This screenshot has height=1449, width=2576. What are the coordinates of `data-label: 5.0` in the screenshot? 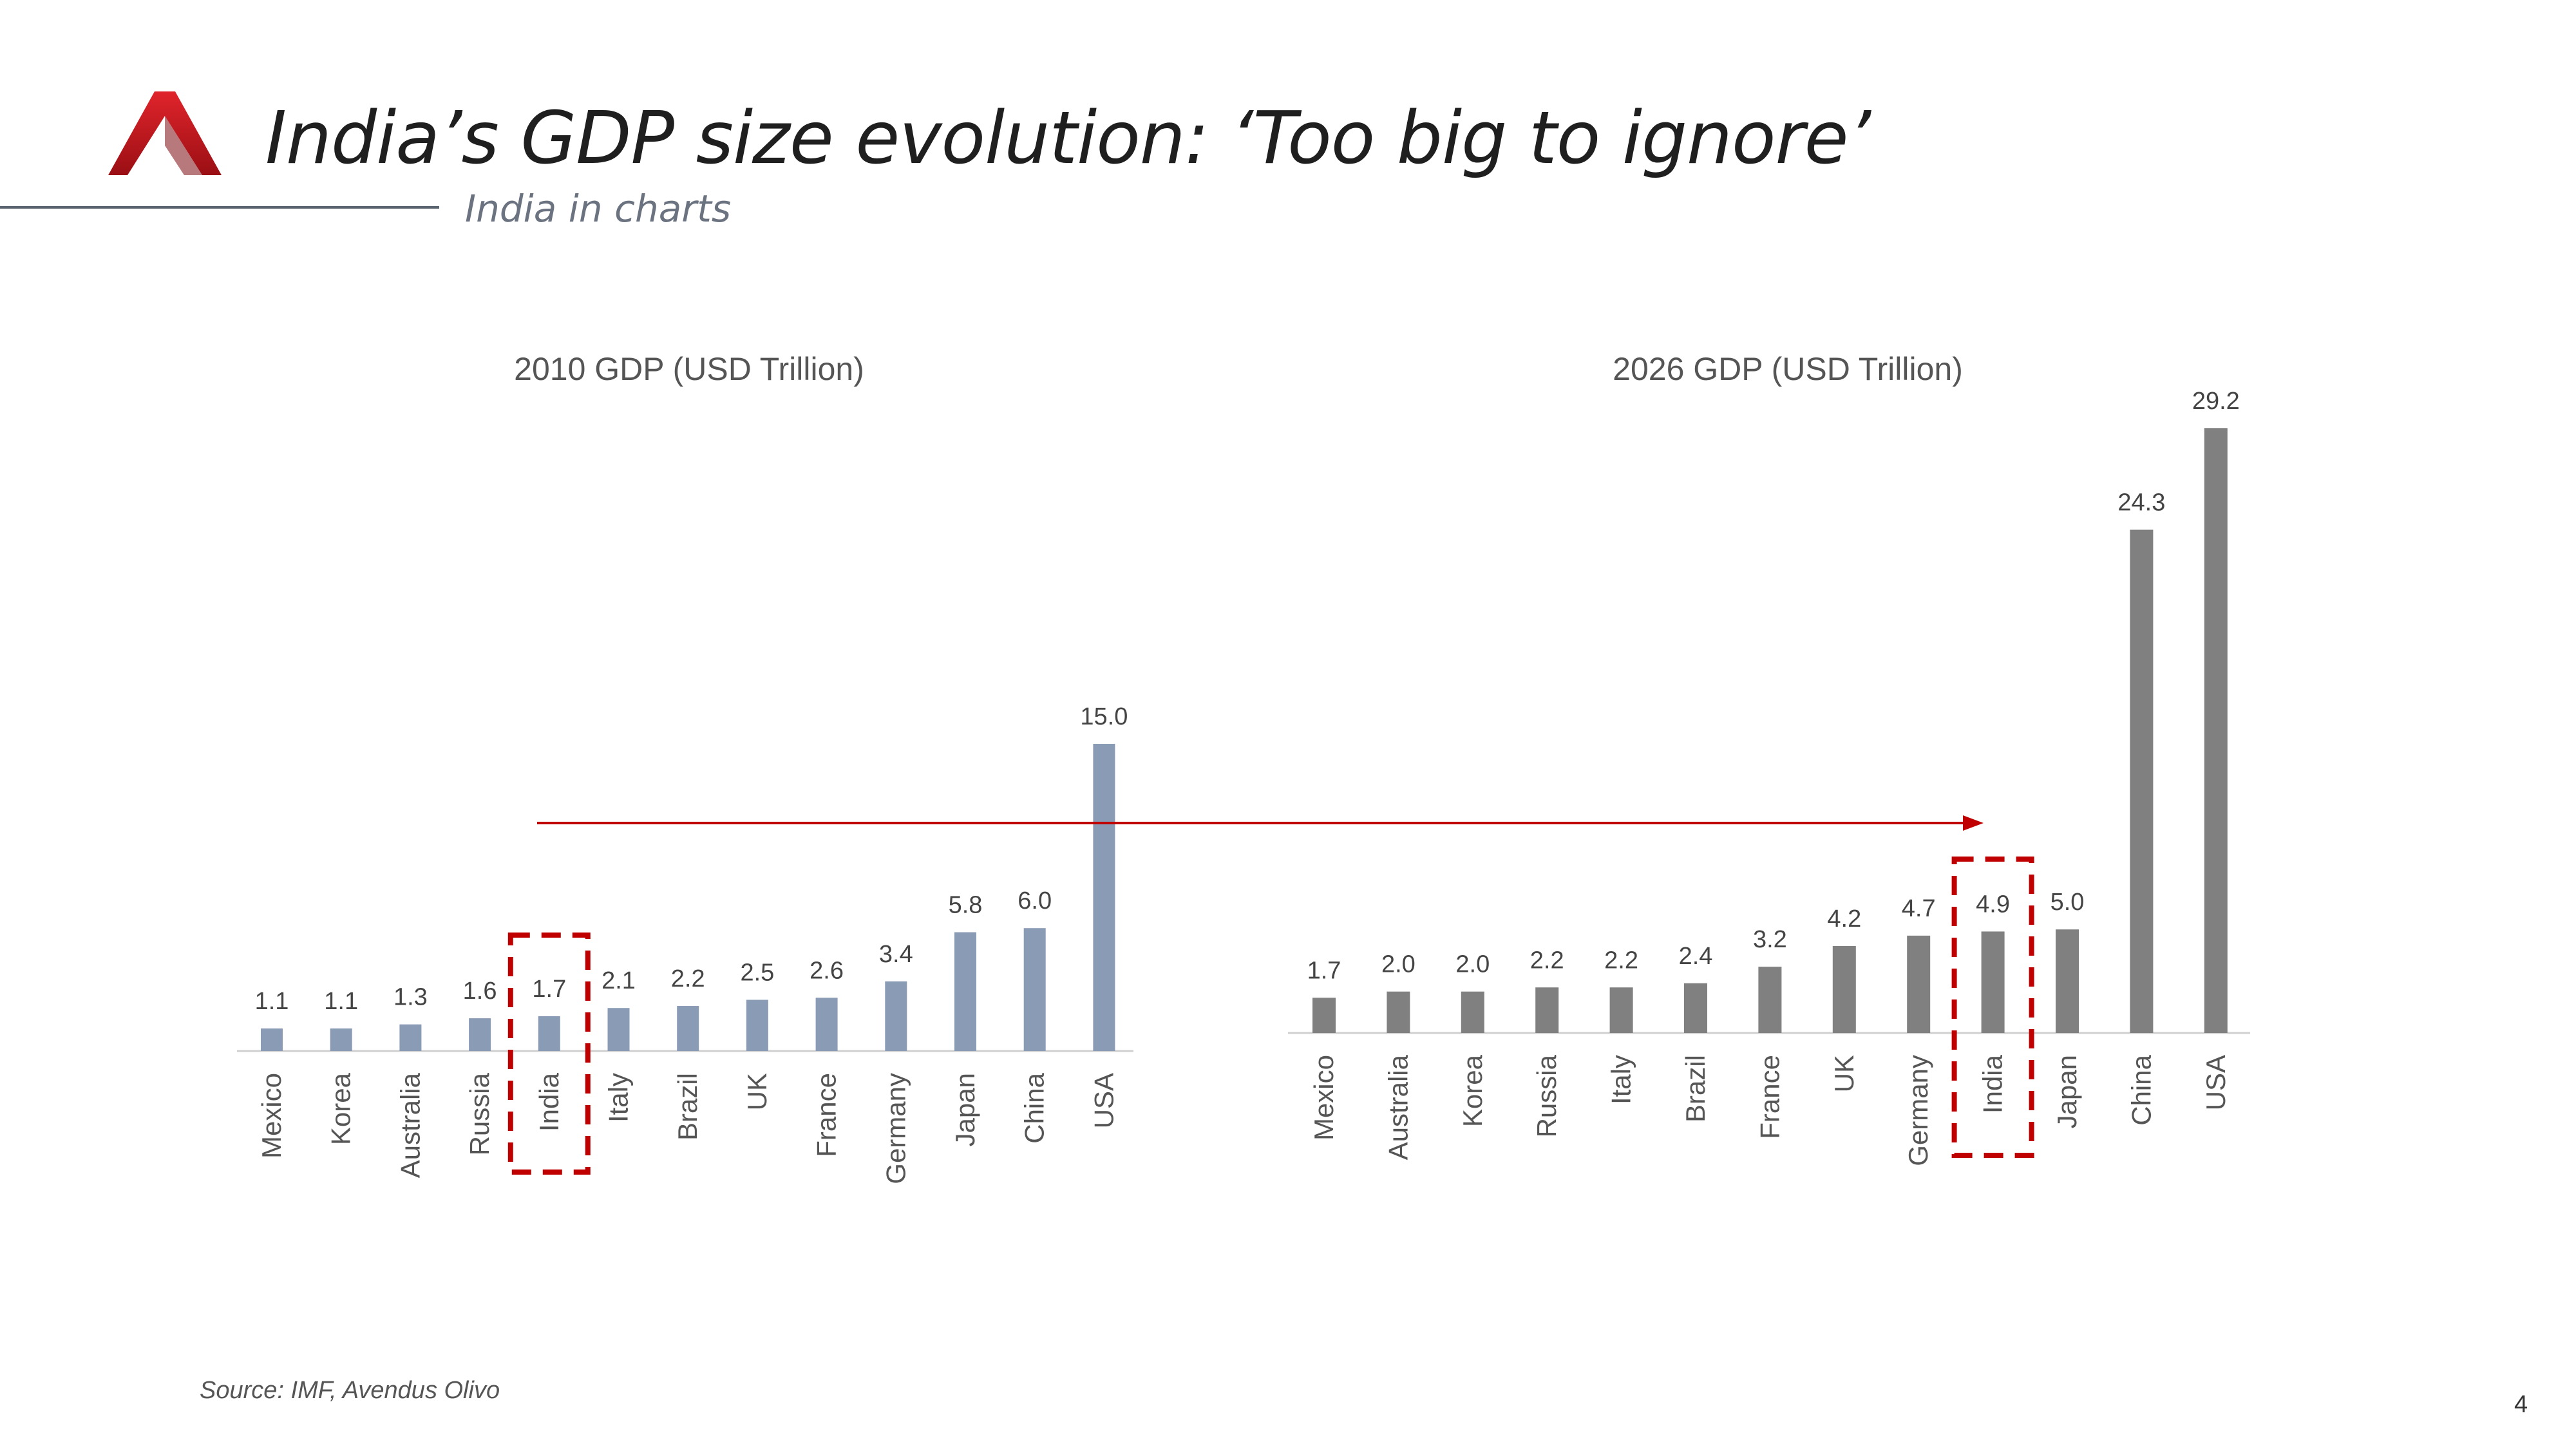 It's located at (2068, 903).